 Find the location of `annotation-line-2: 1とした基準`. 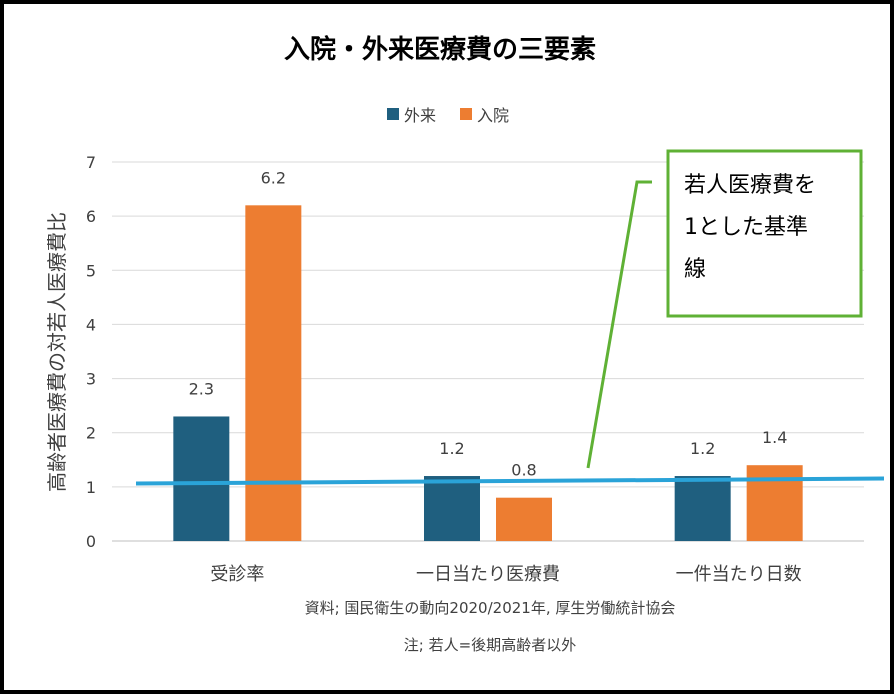

annotation-line-2: 1とした基準 is located at coordinates (746, 227).